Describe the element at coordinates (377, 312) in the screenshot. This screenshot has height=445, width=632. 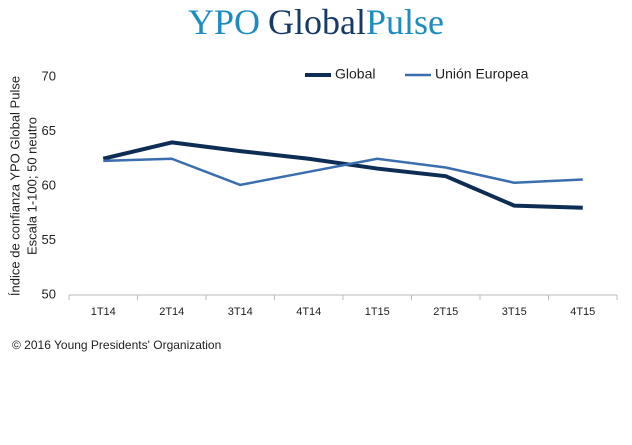
I see `x-tick-label: 1T15` at that location.